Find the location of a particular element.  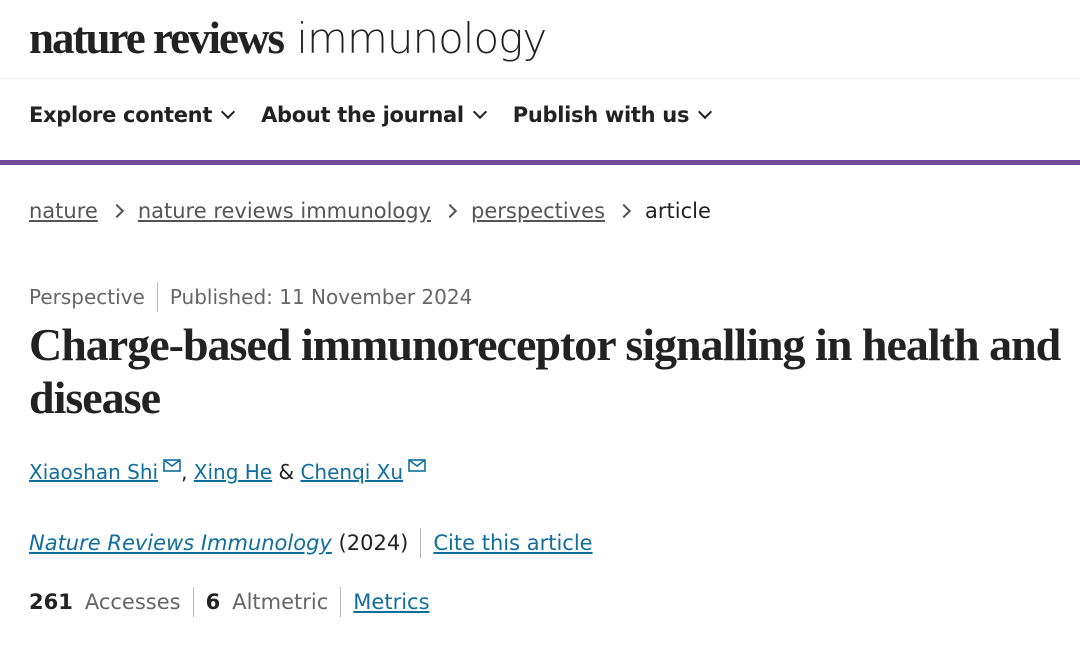

breadcrumb-journal: nature reviews immunology is located at coordinates (284, 211).